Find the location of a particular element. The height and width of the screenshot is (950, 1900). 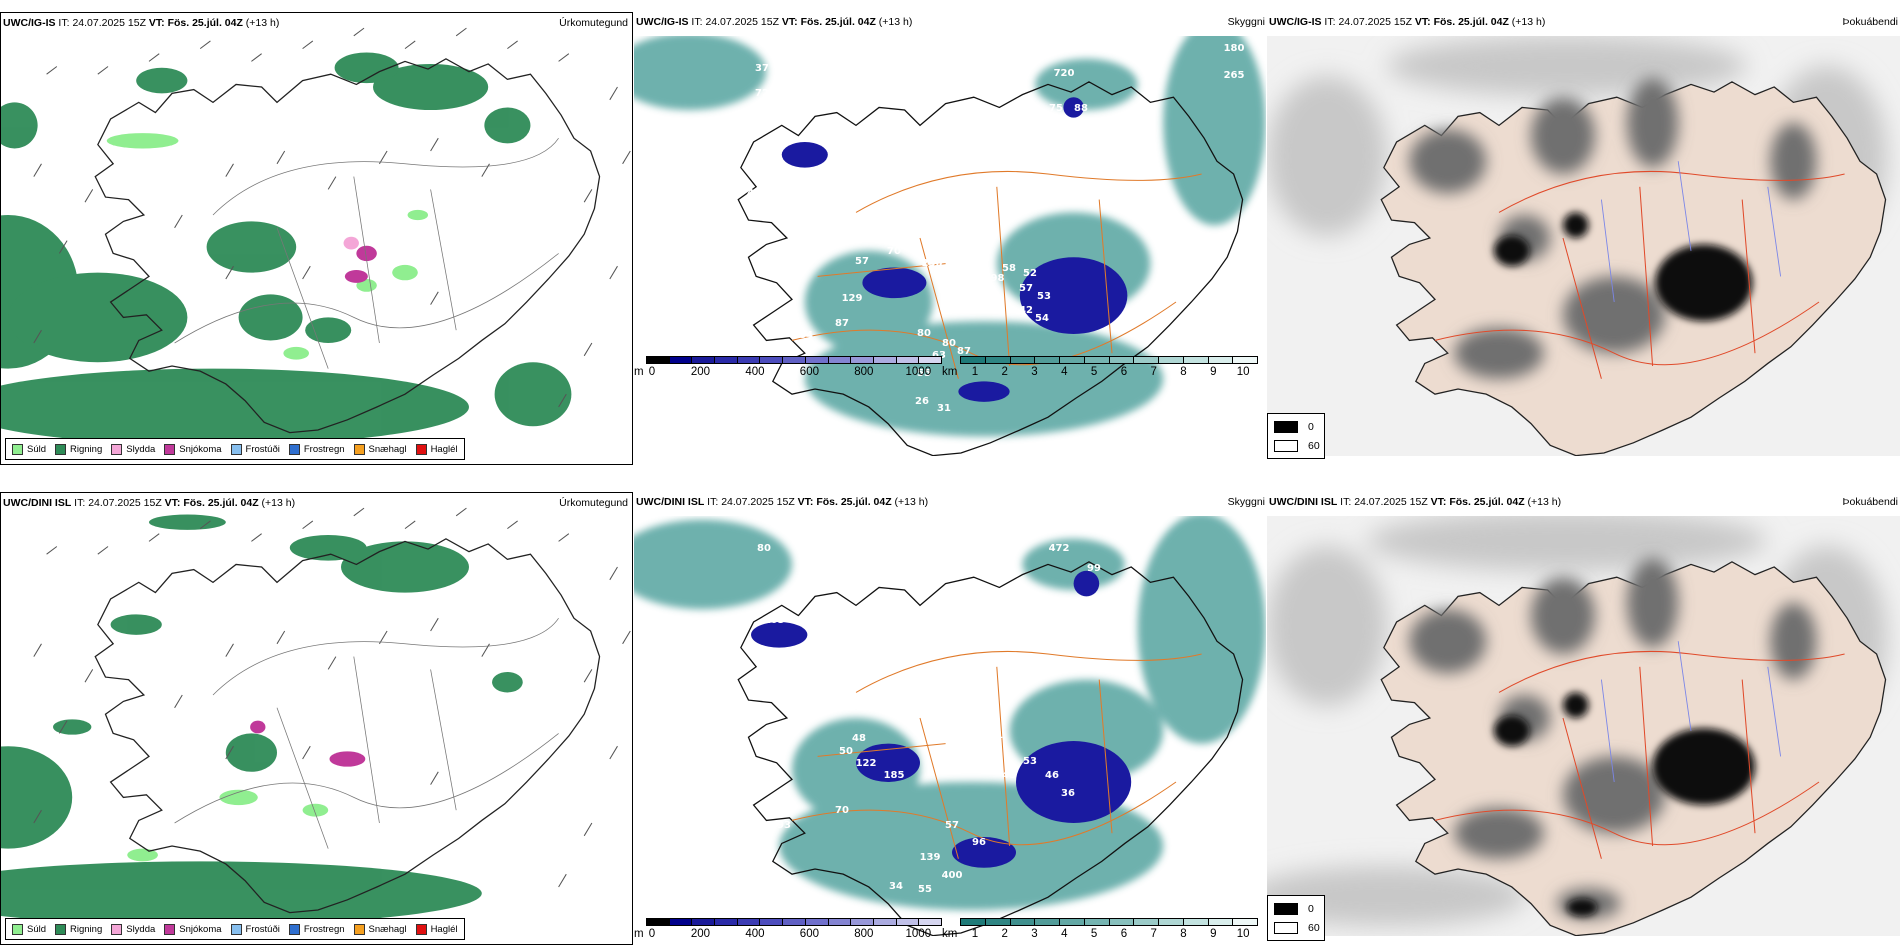

legend-label: Frostúði is located at coordinates (262, 449).